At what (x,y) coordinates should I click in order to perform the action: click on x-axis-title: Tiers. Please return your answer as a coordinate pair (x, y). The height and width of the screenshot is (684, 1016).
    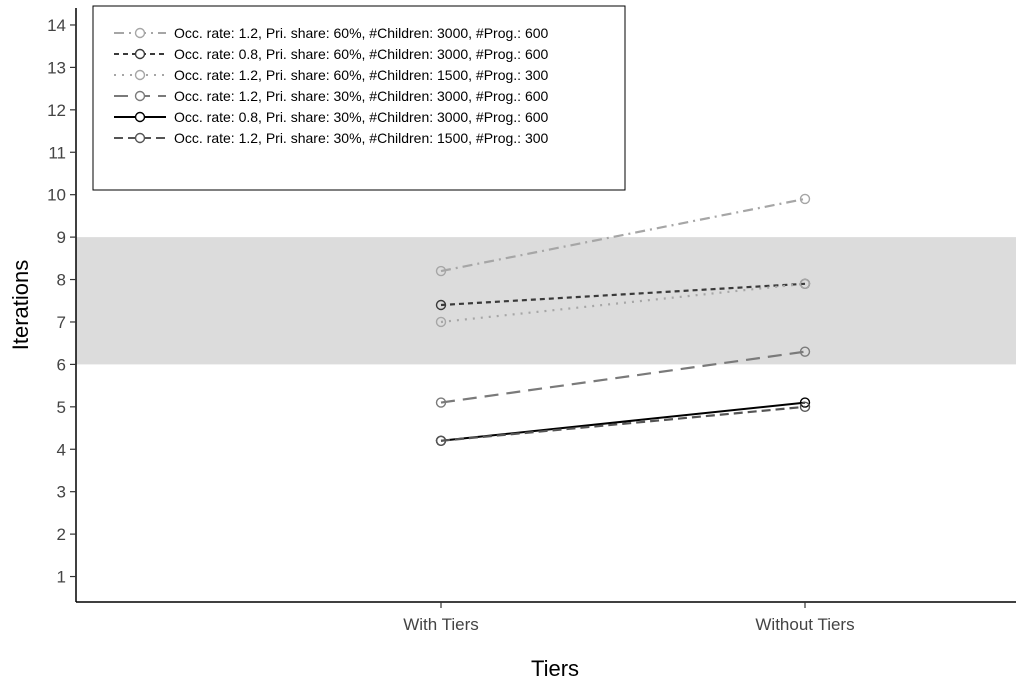
    Looking at the image, I should click on (555, 668).